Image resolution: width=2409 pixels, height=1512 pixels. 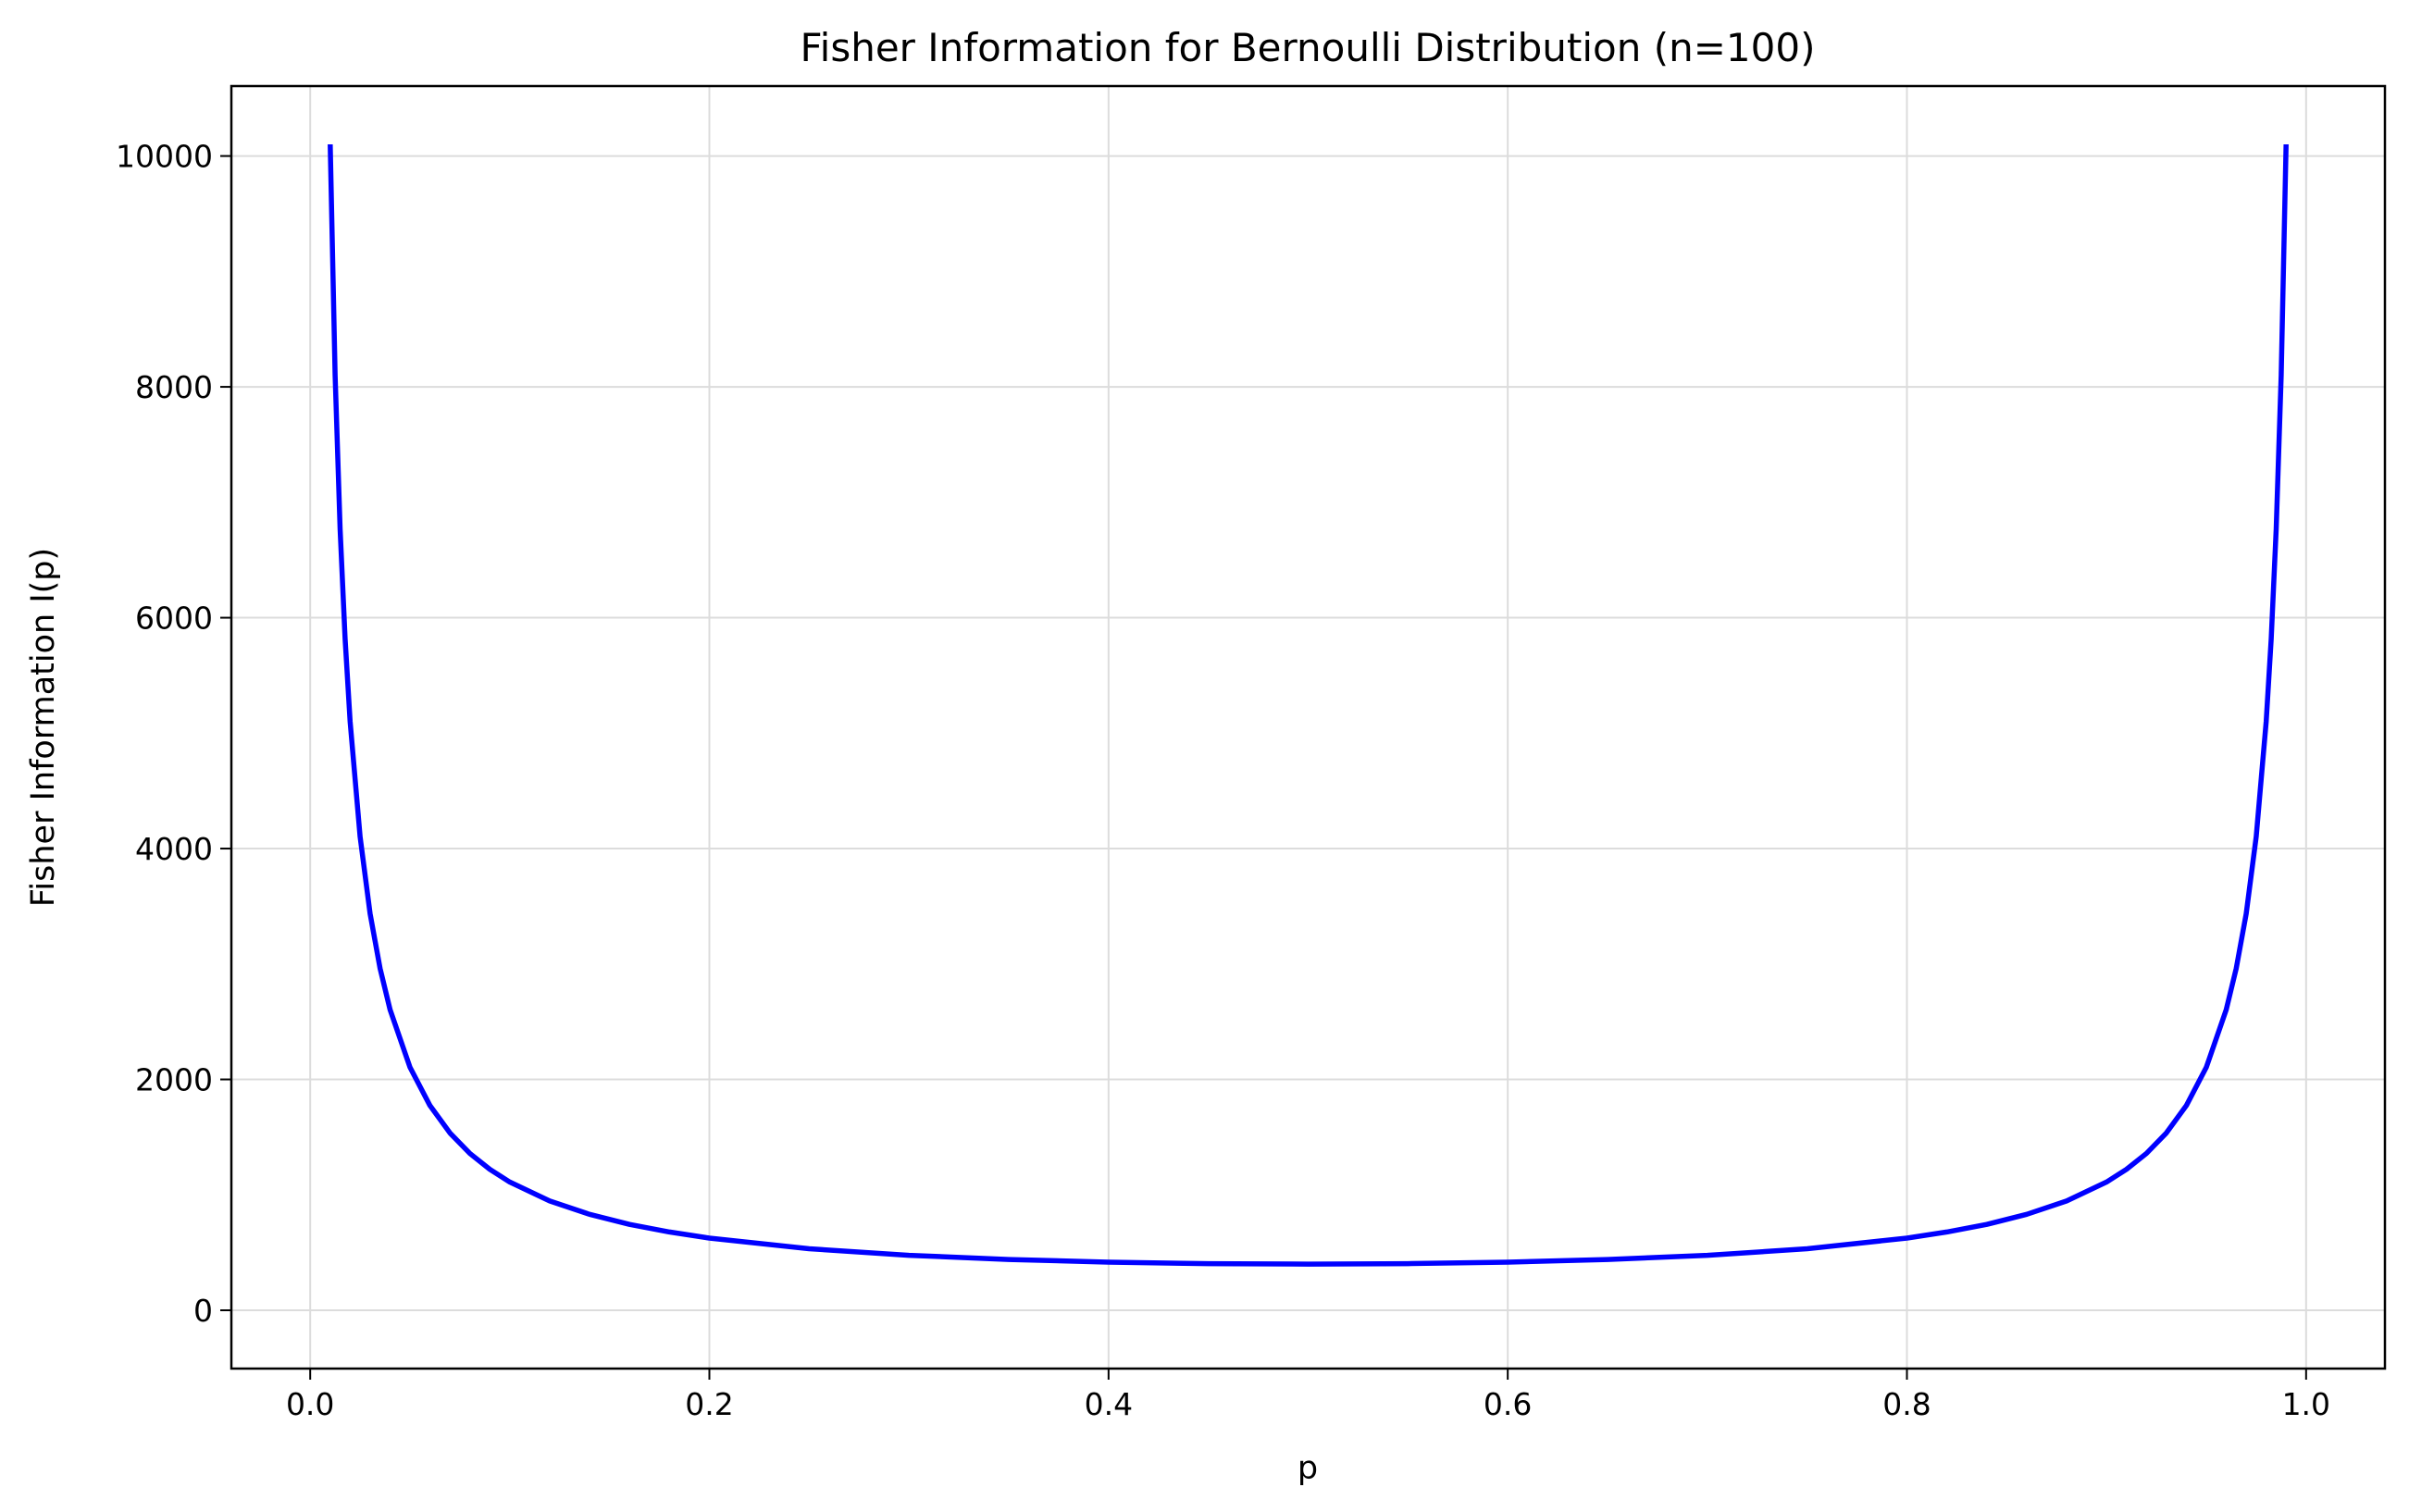 I want to click on y-tick-label: 4000, so click(x=174, y=849).